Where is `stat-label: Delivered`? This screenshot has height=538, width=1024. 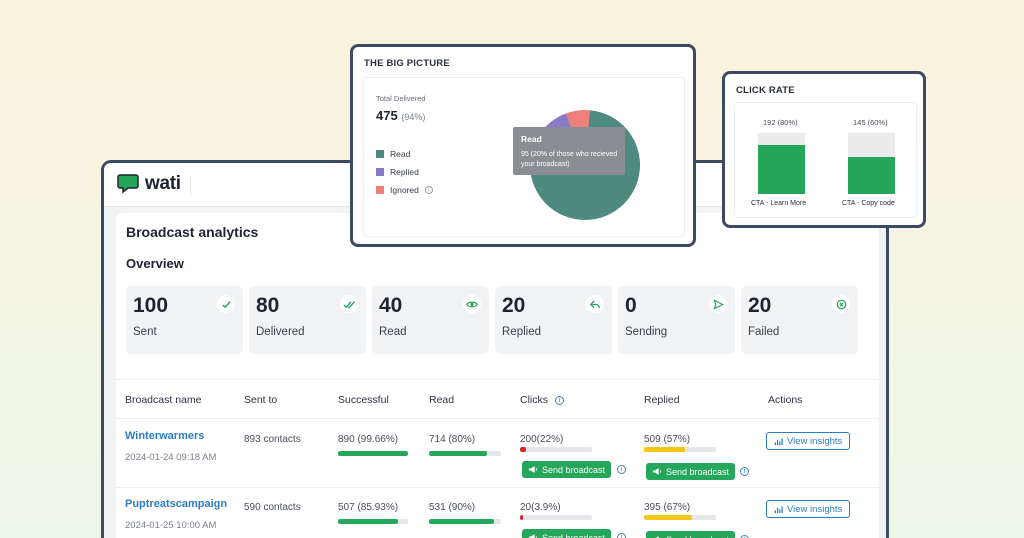 stat-label: Delivered is located at coordinates (280, 332).